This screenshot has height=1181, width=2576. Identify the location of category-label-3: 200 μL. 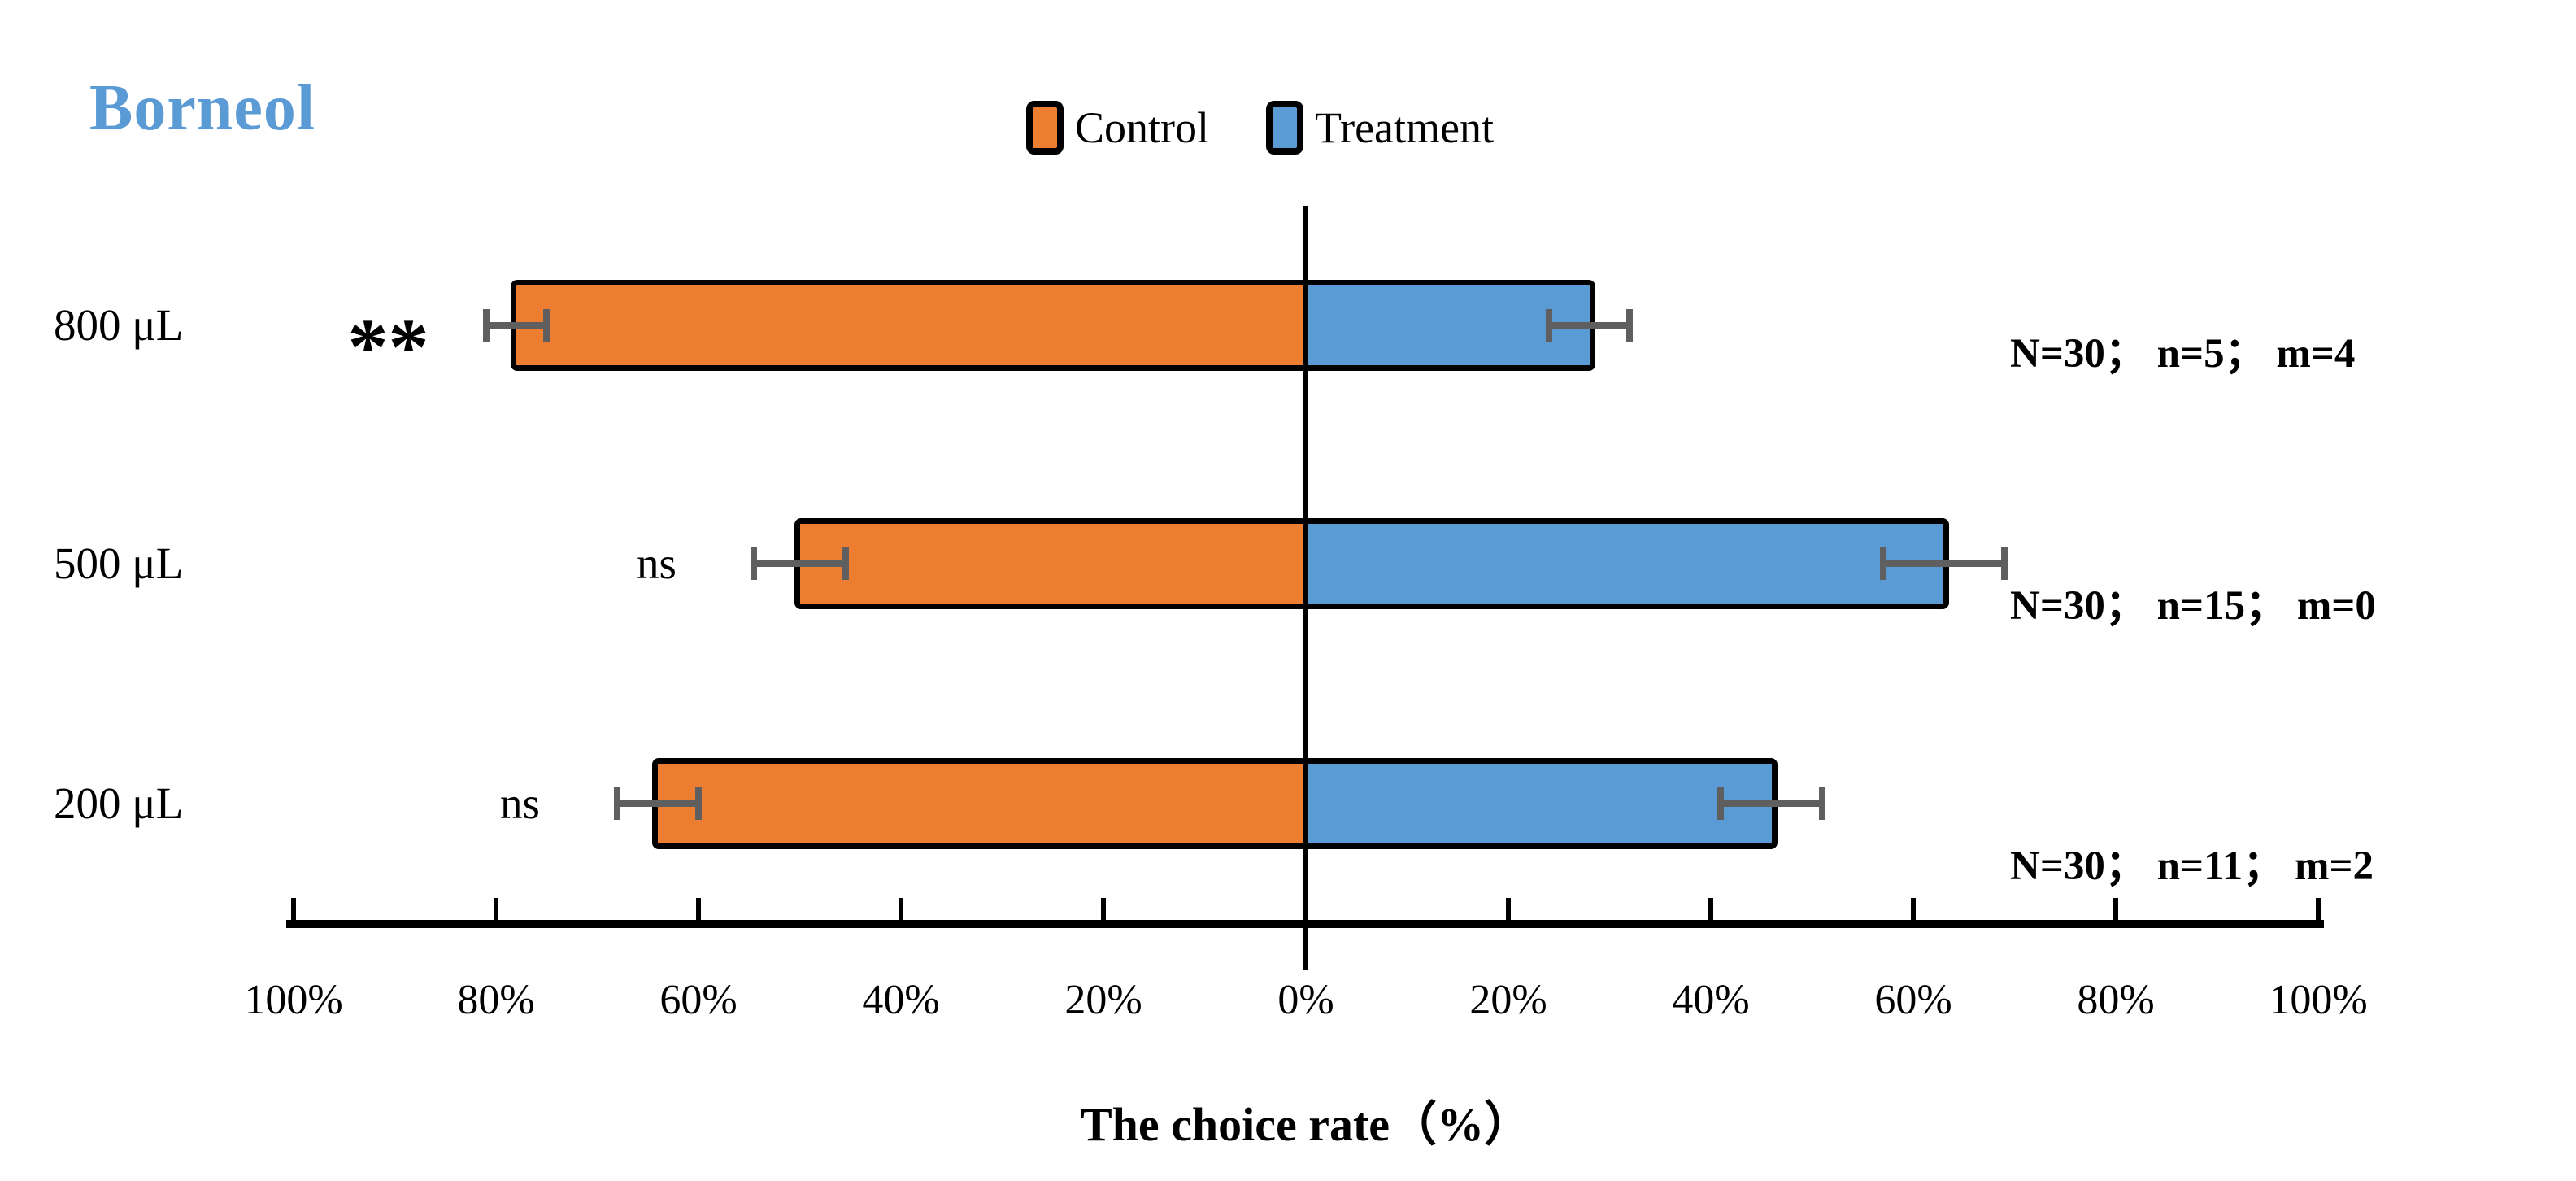
(119, 803).